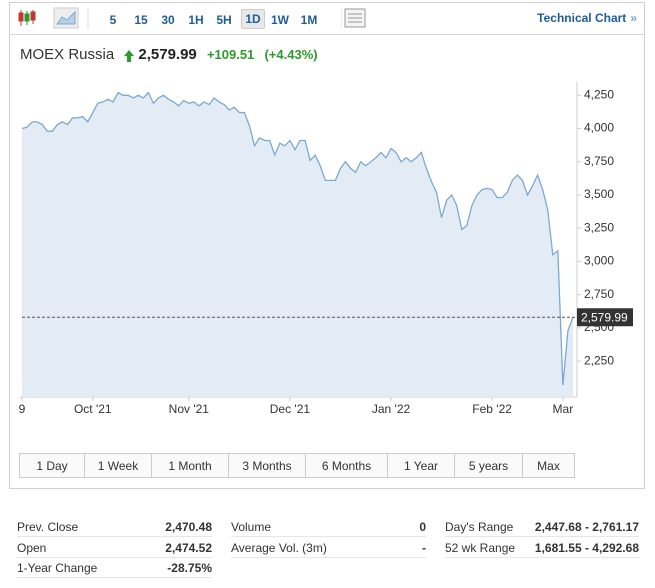  I want to click on y-tick-label: 4,250, so click(599, 94).